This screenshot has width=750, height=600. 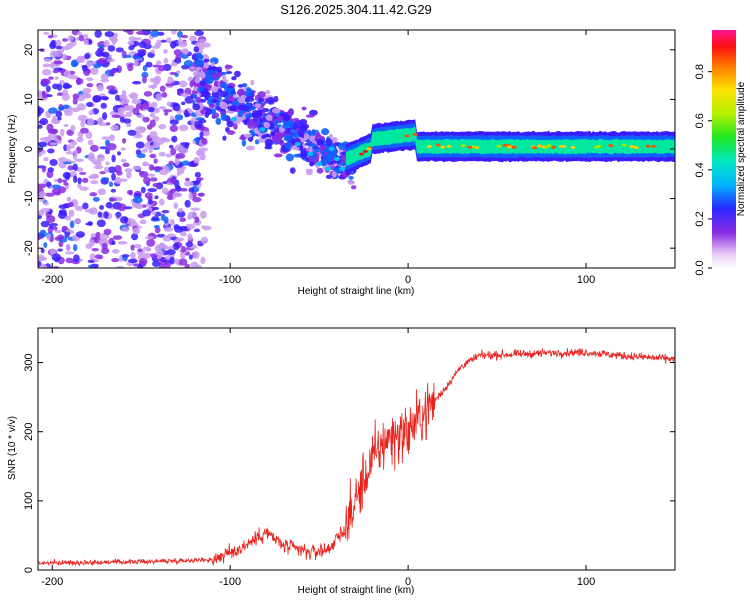 What do you see at coordinates (52, 280) in the screenshot?
I see `x-tick-label: -200` at bounding box center [52, 280].